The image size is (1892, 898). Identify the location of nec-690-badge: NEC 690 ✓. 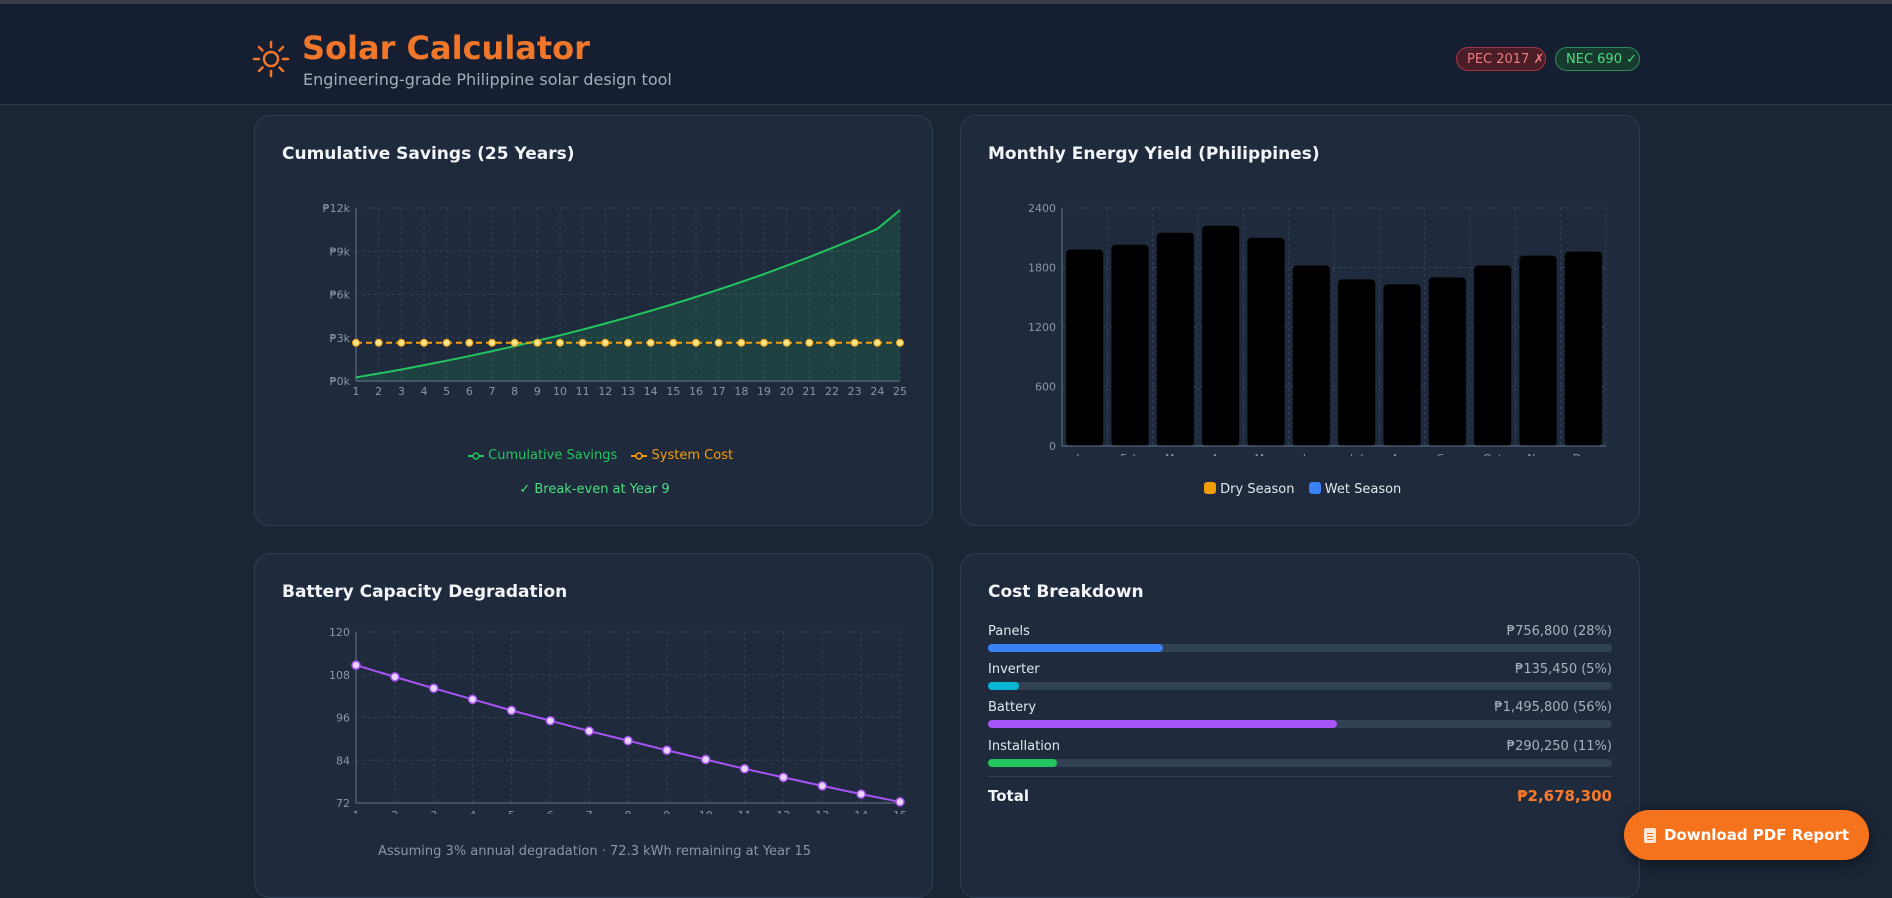
(1597, 59).